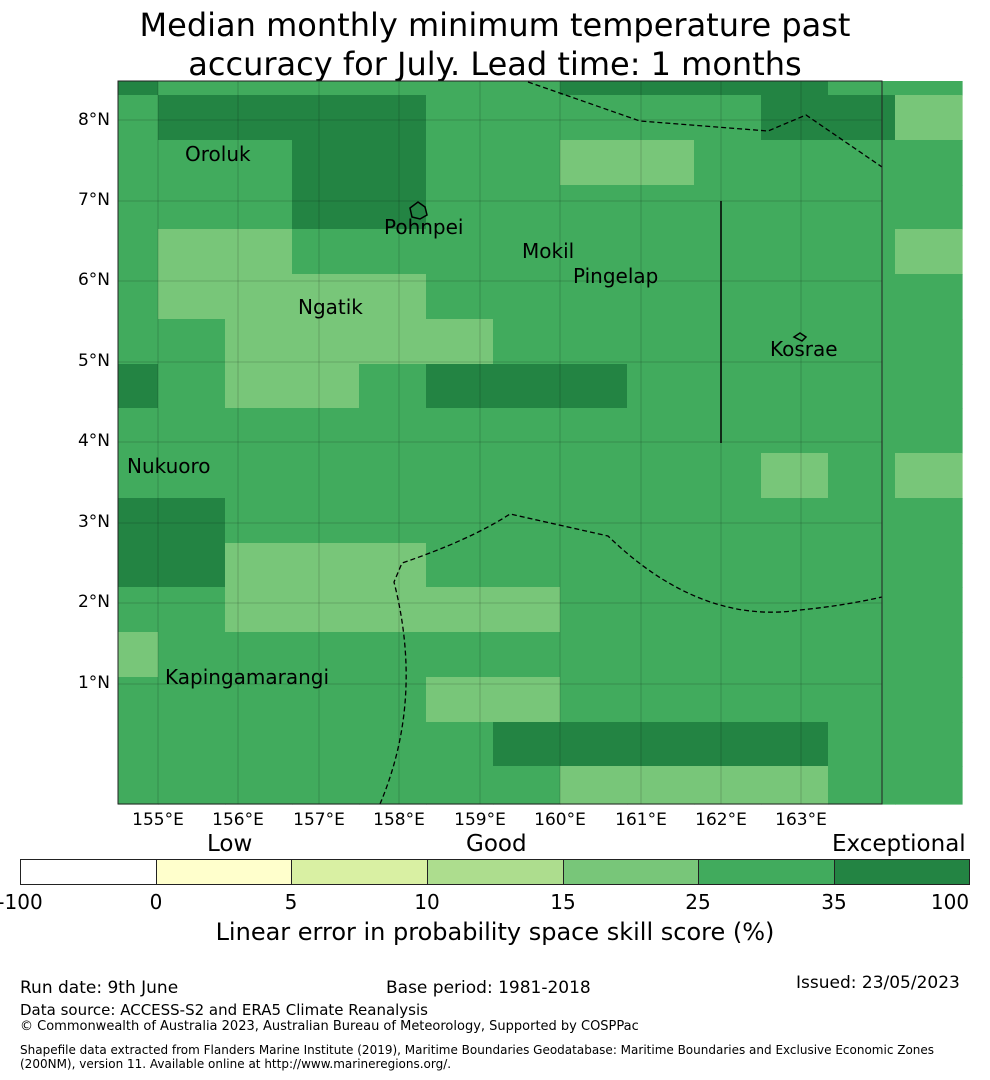 The height and width of the screenshot is (1080, 990). Describe the element at coordinates (424, 227) in the screenshot. I see `place-label-pohnpei: Pohnpei` at that location.